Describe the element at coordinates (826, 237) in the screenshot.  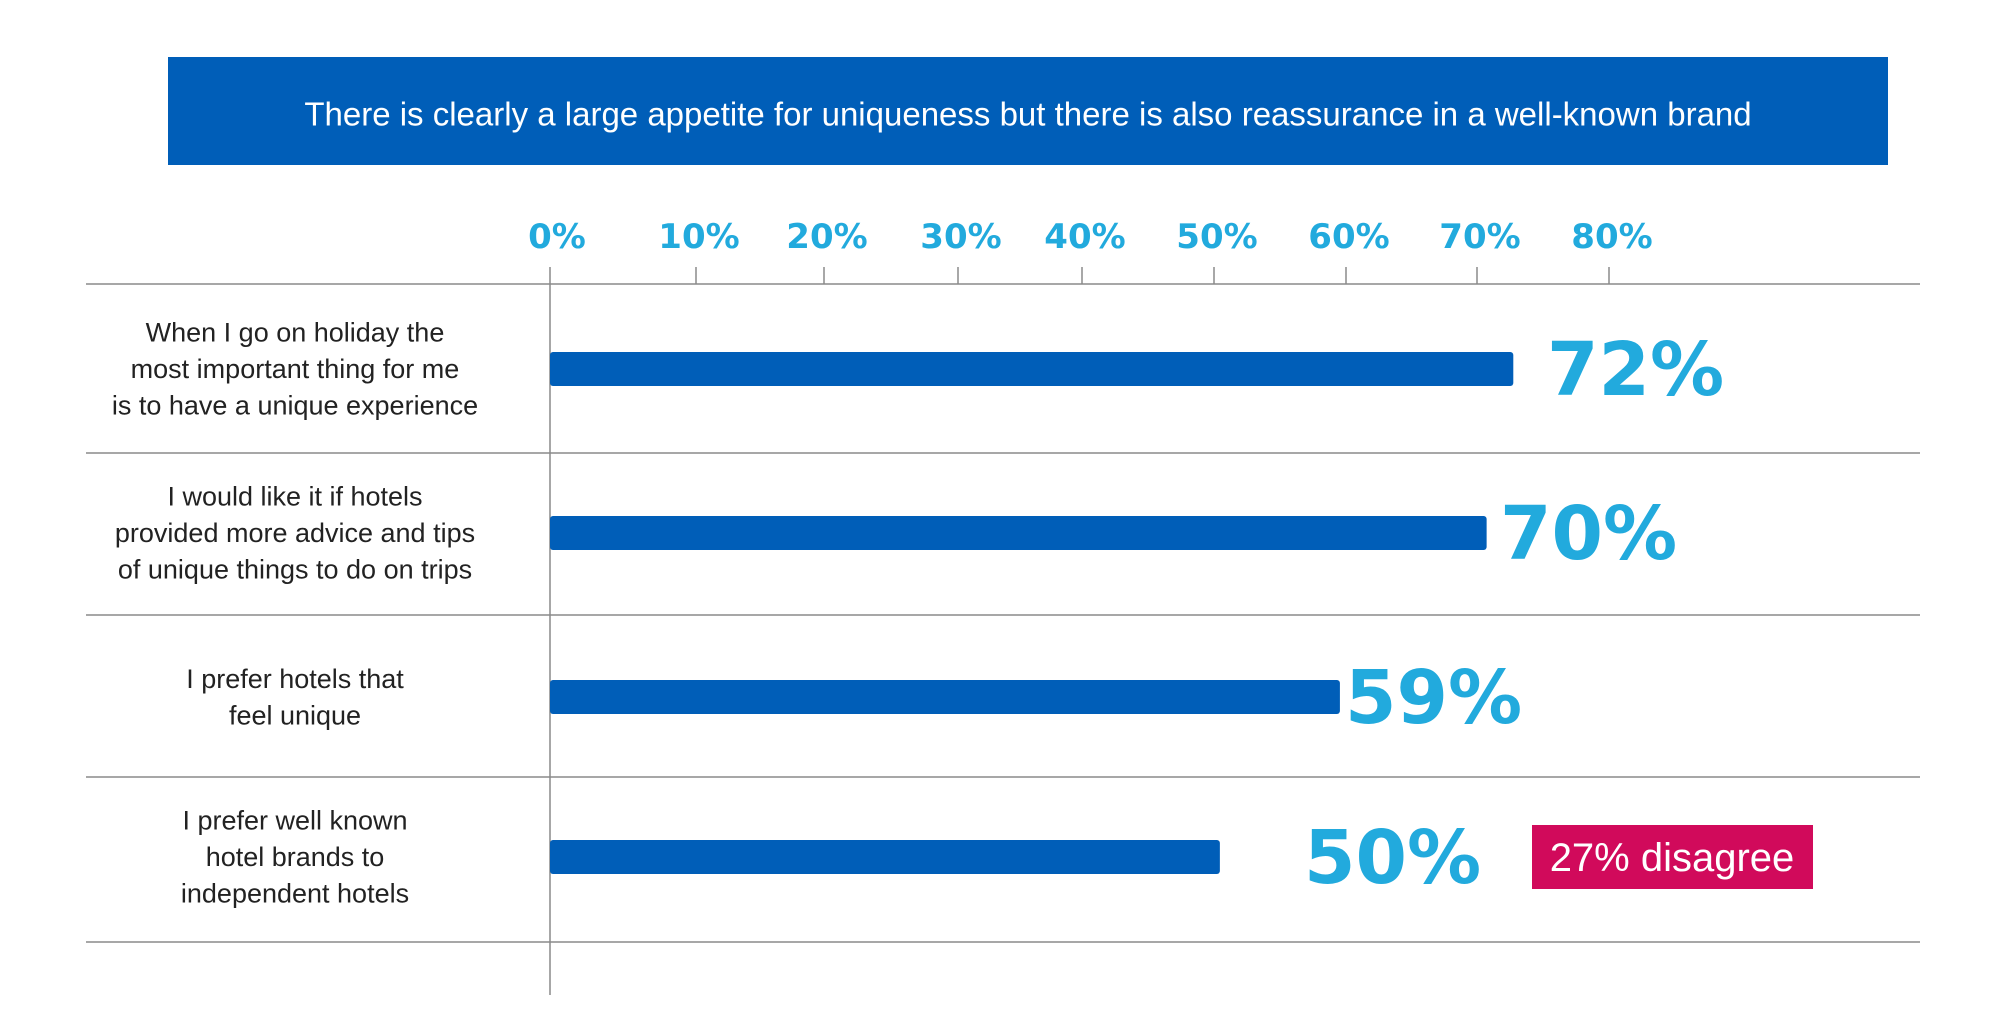
I see `x-tick-label: 20%` at that location.